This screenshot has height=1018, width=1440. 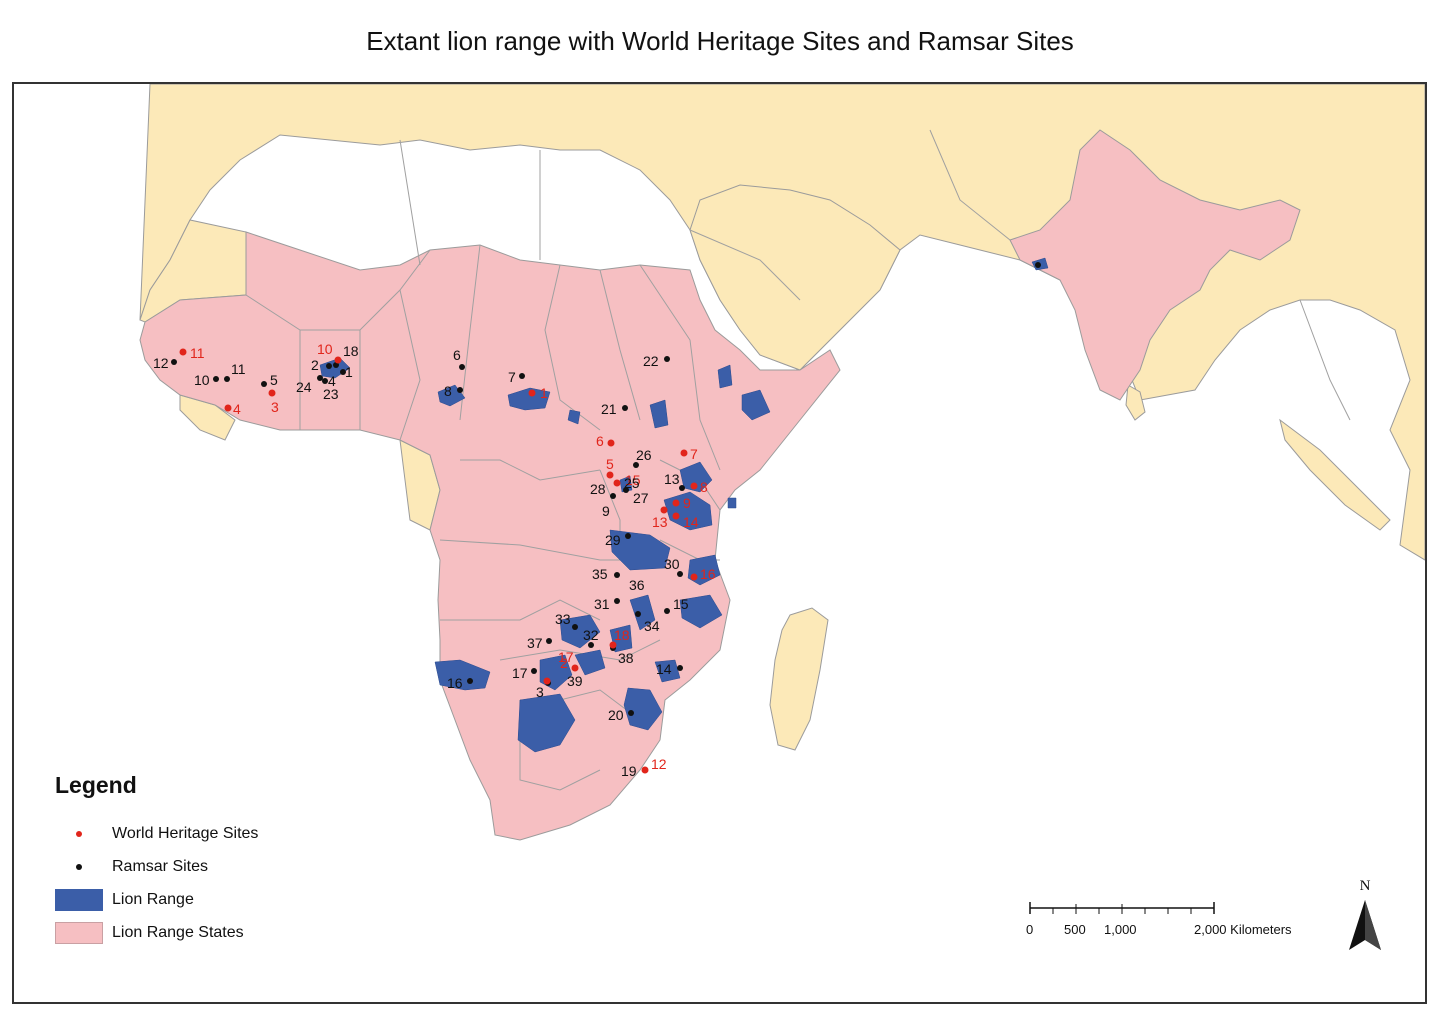 What do you see at coordinates (681, 604) in the screenshot?
I see `ramsar-label-15: 15` at bounding box center [681, 604].